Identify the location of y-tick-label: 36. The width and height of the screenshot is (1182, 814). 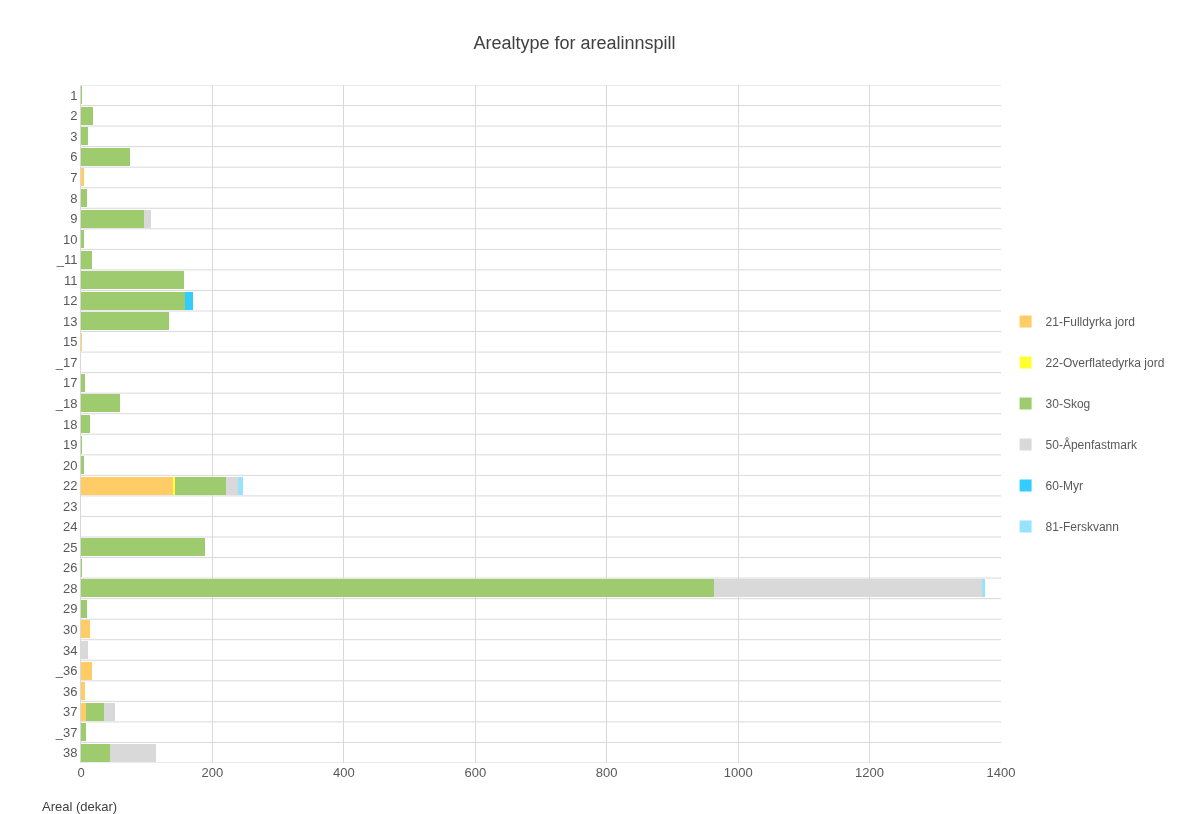
(70, 691).